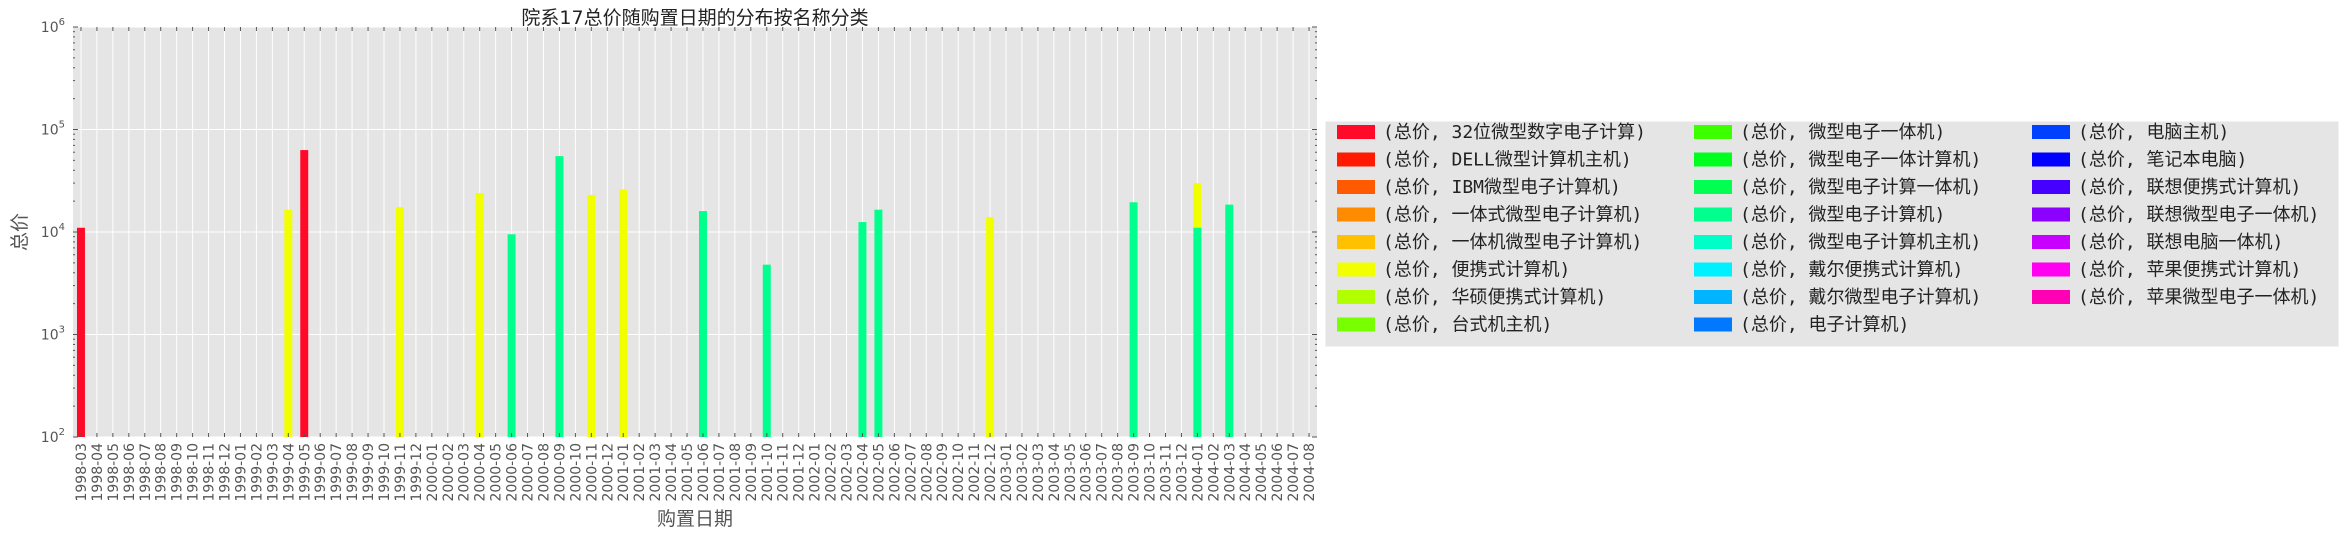  Describe the element at coordinates (991, 472) in the screenshot. I see `x-tick-label: 2002-12` at that location.